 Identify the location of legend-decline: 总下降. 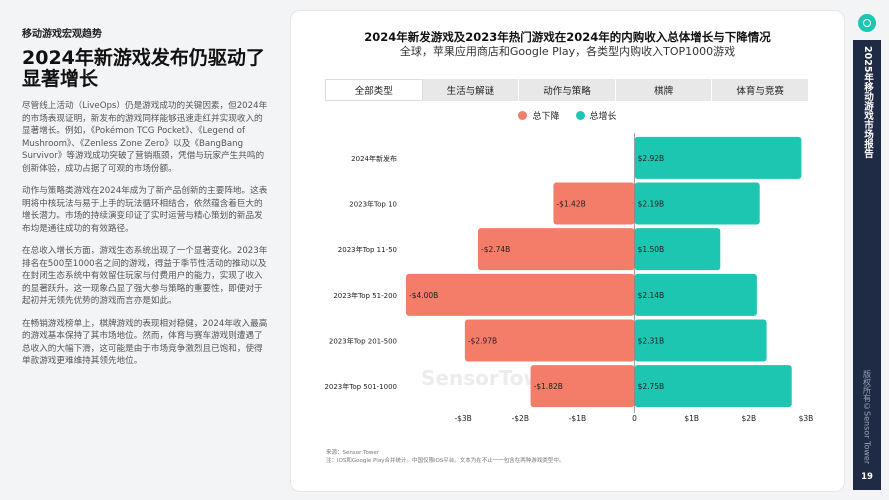
(539, 115).